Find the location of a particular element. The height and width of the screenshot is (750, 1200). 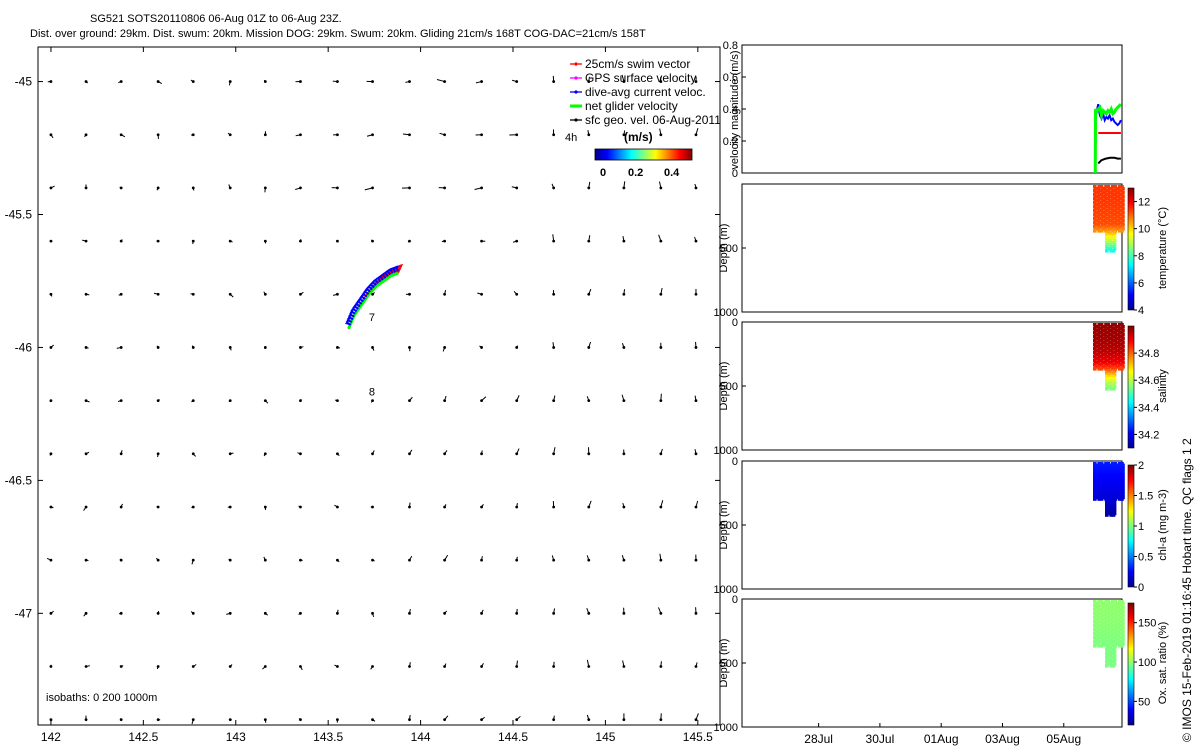

colorbar-tick-label-0-0: 4 is located at coordinates (1141, 311).